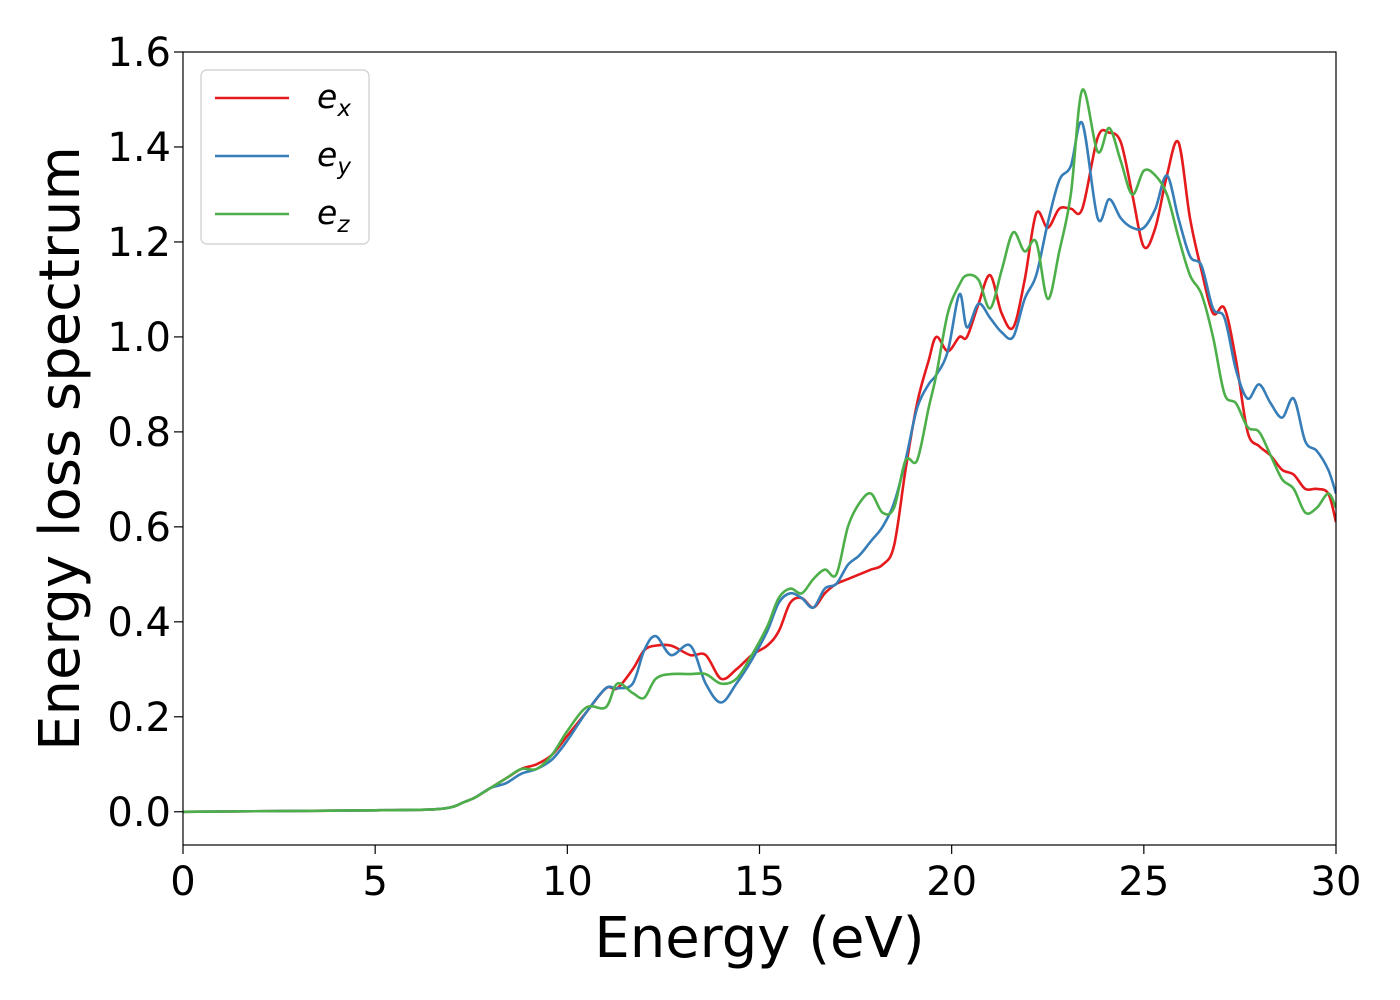 The image size is (1400, 1000). Describe the element at coordinates (759, 938) in the screenshot. I see `x-axis-label: Energy (eV)` at that location.